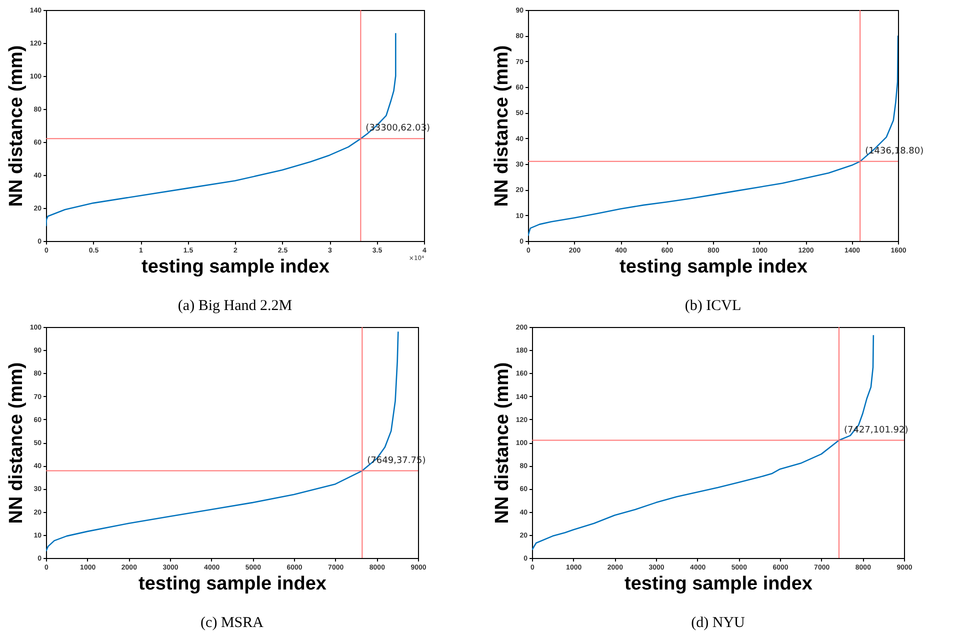 The image size is (973, 634). Describe the element at coordinates (235, 306) in the screenshot. I see `text: (a) Big Hand 2.2M` at that location.